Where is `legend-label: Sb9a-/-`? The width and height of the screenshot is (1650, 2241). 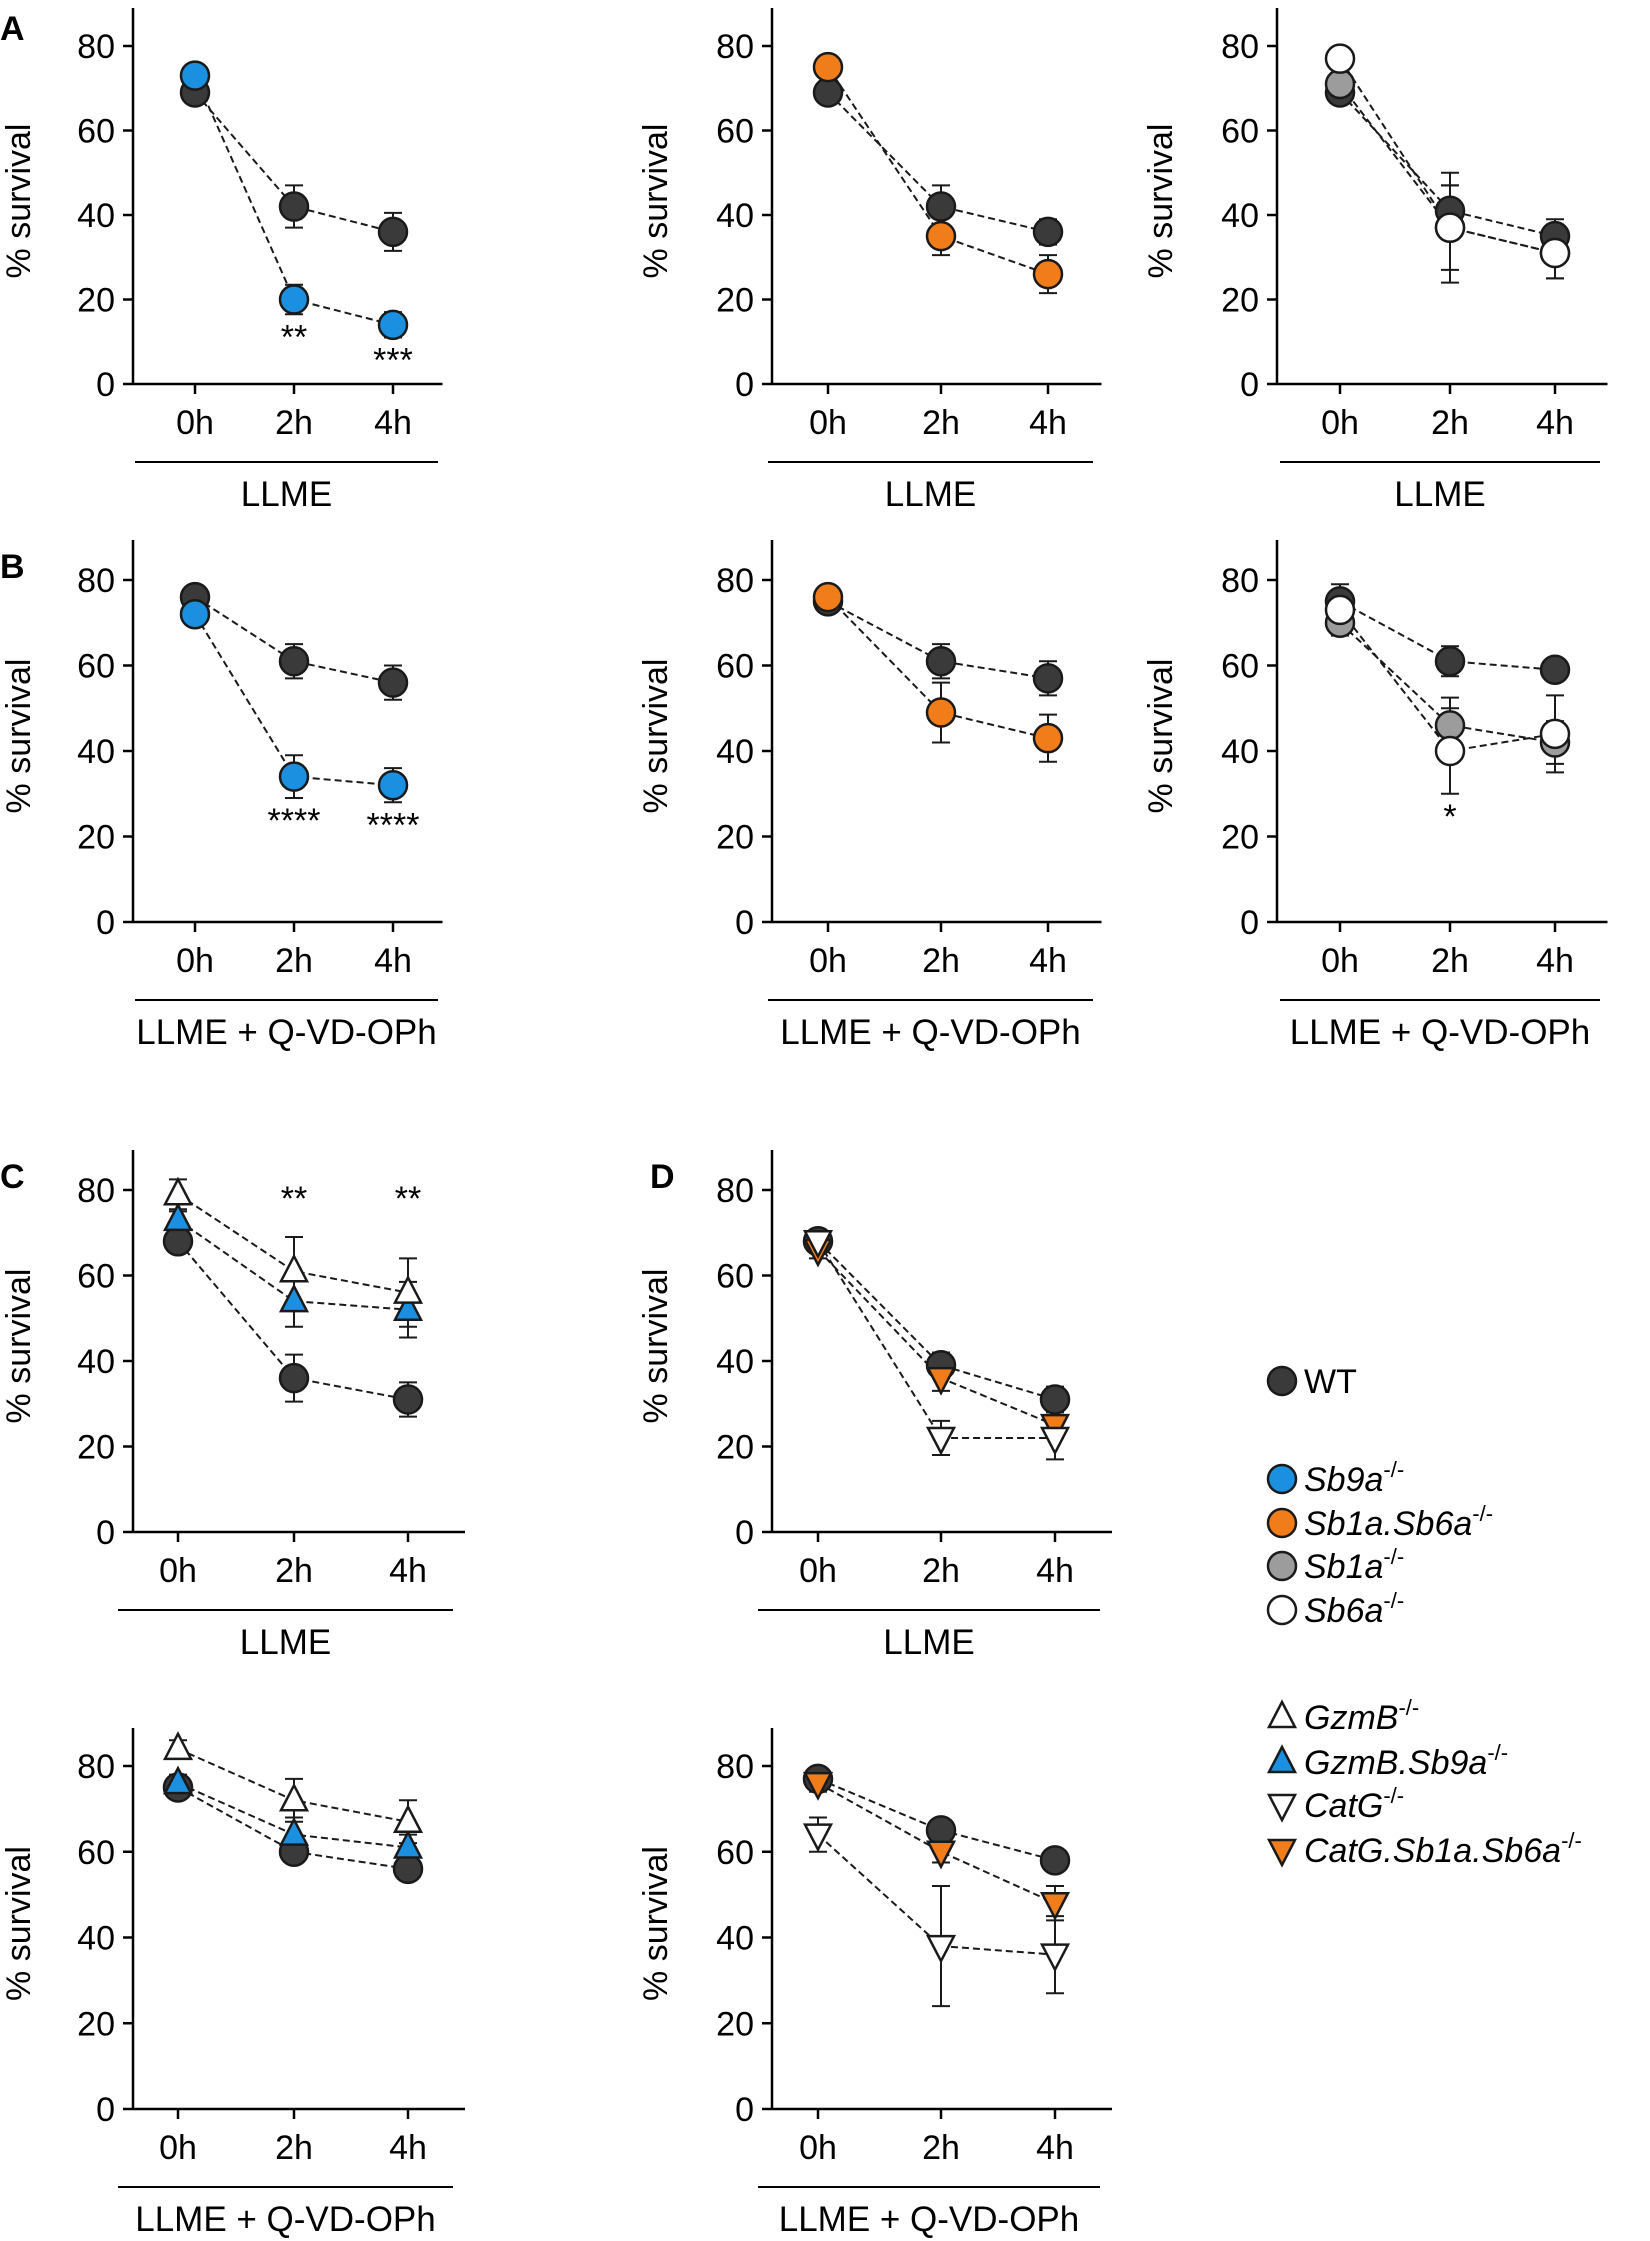
legend-label: Sb9a-/- is located at coordinates (1354, 1478).